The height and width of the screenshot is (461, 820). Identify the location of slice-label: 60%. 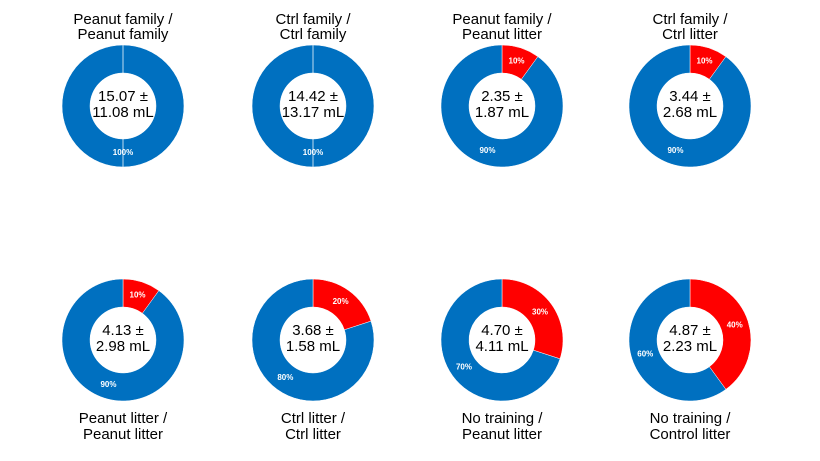
(645, 354).